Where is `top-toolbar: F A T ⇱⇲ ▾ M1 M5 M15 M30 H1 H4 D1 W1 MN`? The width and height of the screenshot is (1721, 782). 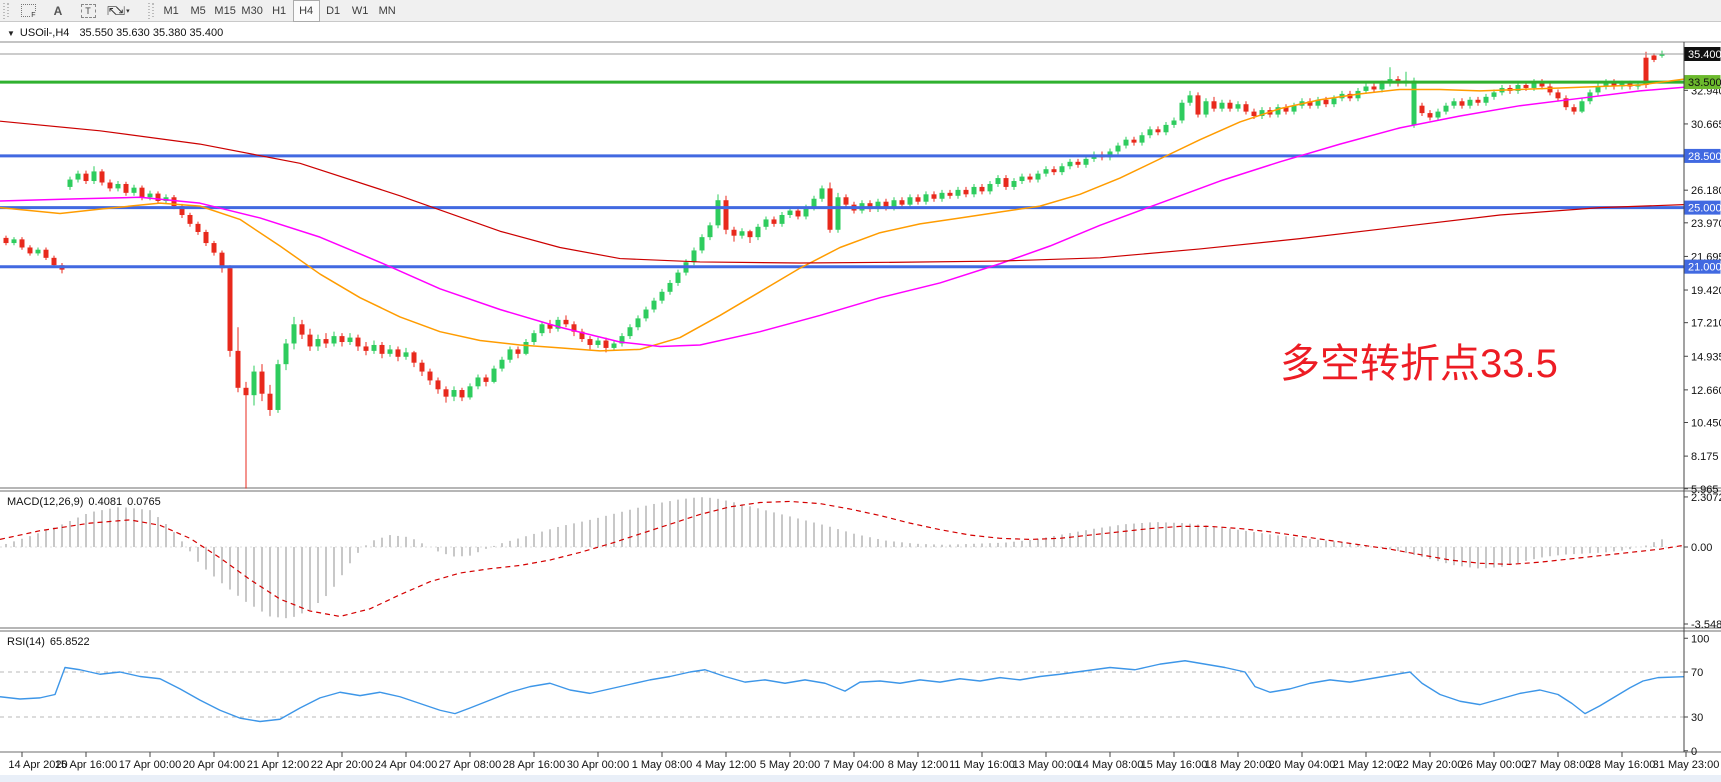 top-toolbar: F A T ⇱⇲ ▾ M1 M5 M15 M30 H1 H4 D1 W1 MN is located at coordinates (860, 11).